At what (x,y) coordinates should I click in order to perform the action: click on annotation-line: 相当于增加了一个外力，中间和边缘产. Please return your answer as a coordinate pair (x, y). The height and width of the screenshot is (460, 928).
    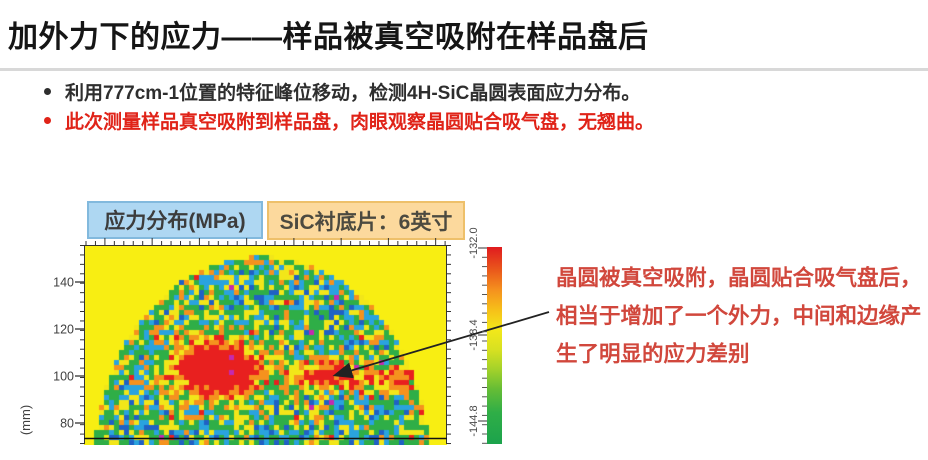
    Looking at the image, I should click on (739, 316).